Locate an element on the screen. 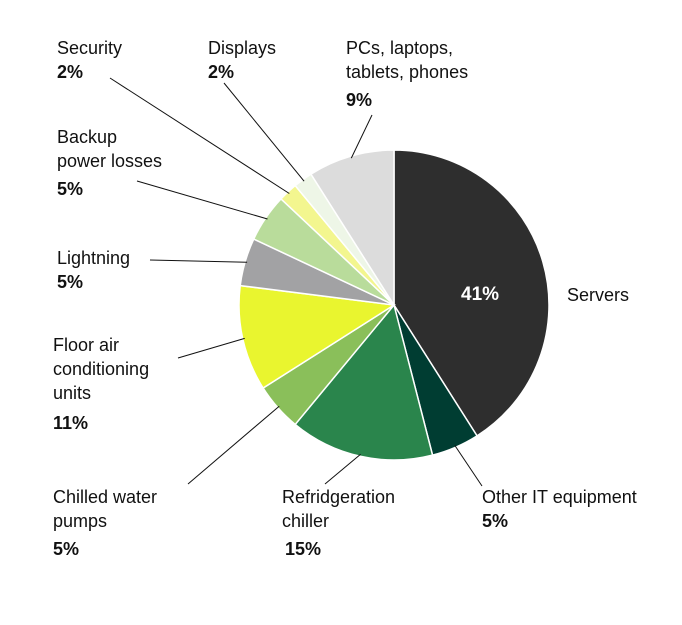 Image resolution: width=682 pixels, height=625 pixels. label-percent: 9% is located at coordinates (359, 100).